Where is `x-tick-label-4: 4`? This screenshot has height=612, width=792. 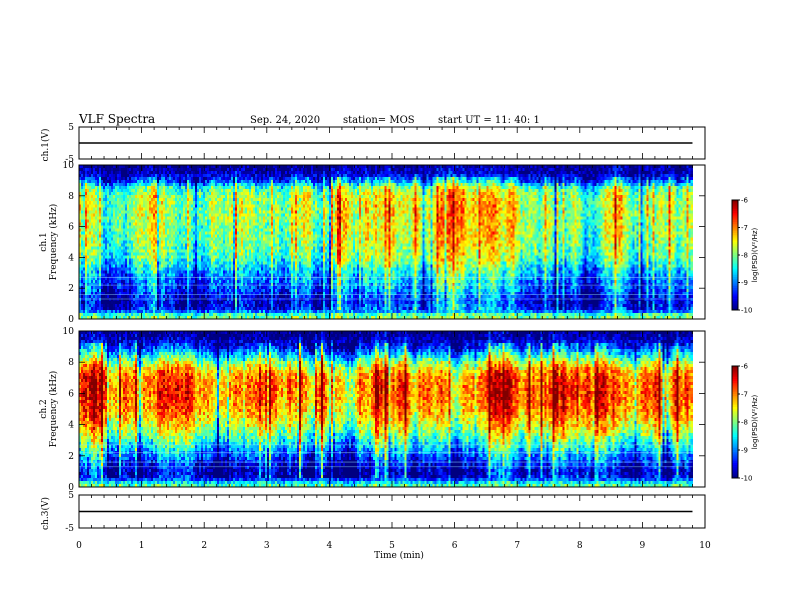 x-tick-label-4: 4 is located at coordinates (330, 546).